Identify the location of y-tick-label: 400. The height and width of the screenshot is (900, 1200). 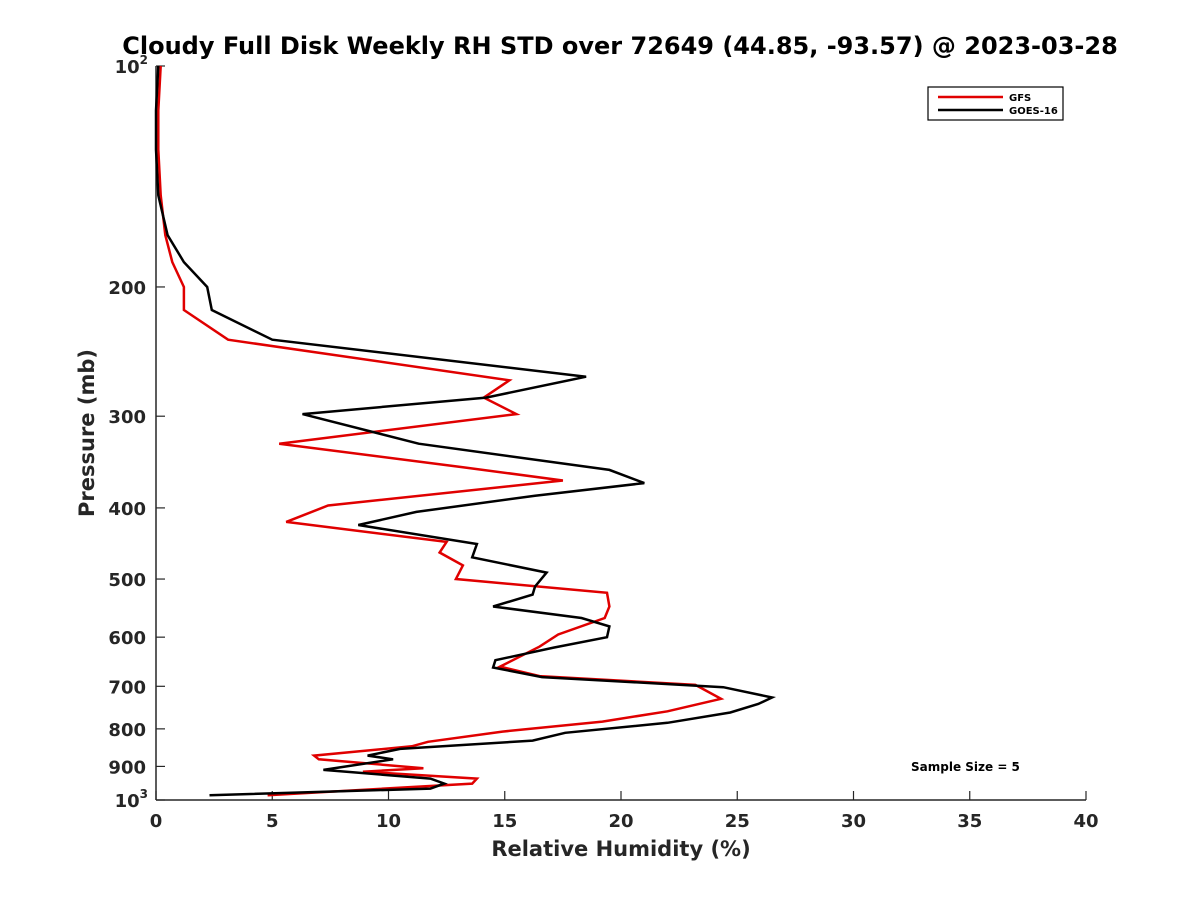
(127, 509).